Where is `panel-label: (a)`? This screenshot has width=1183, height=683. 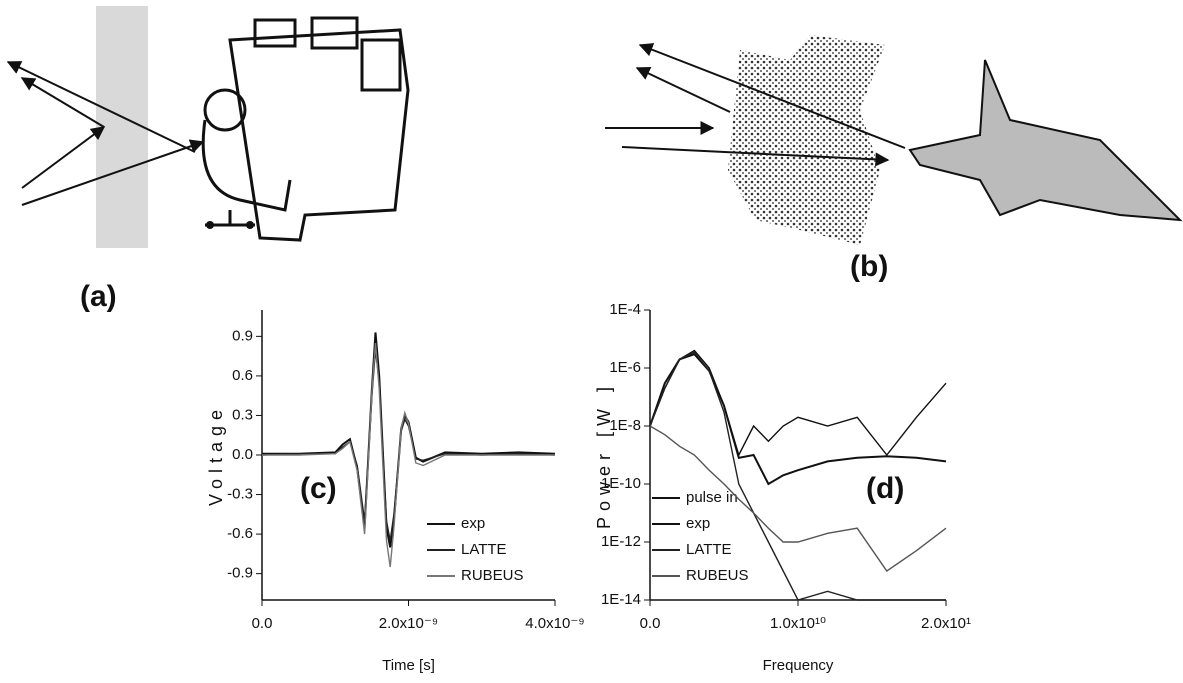
panel-label: (a) is located at coordinates (98, 296).